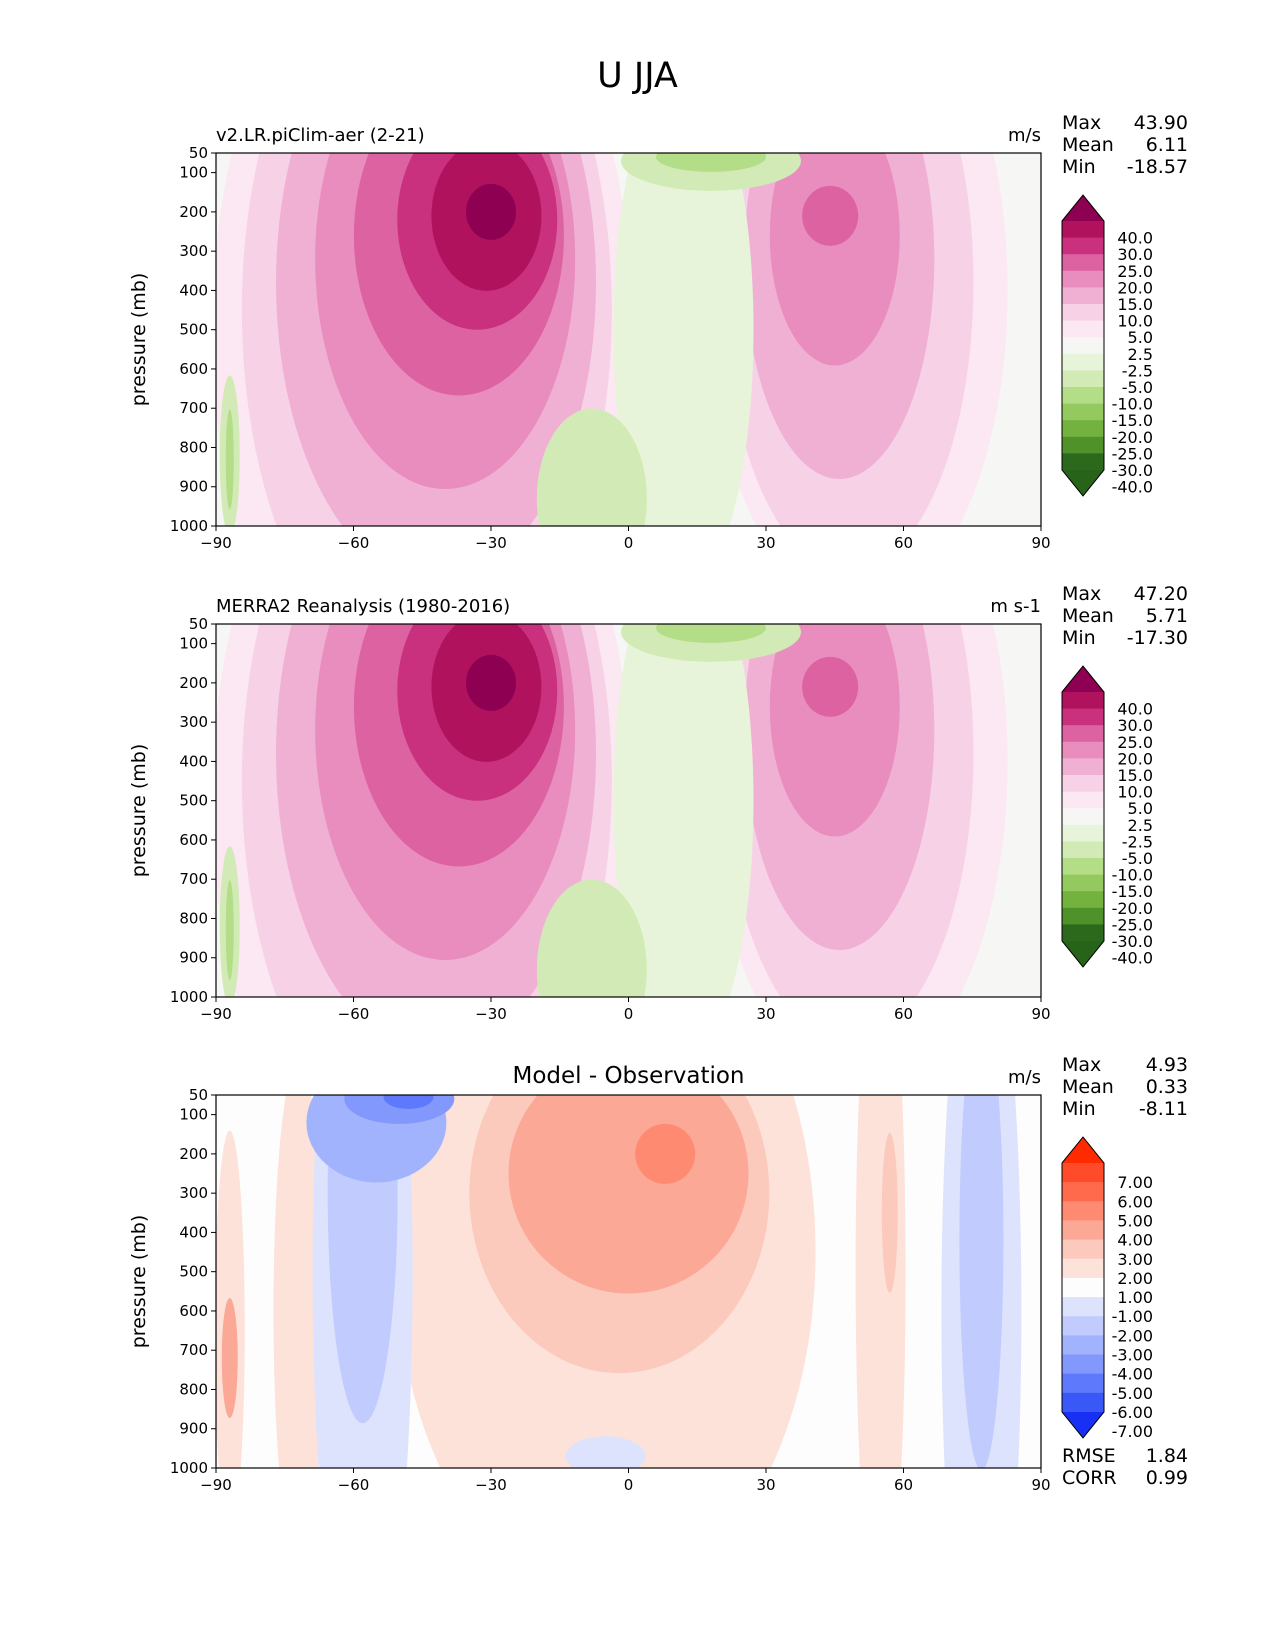 Image resolution: width=1275 pixels, height=1650 pixels. I want to click on colorbar-label: 15.0, so click(1135, 304).